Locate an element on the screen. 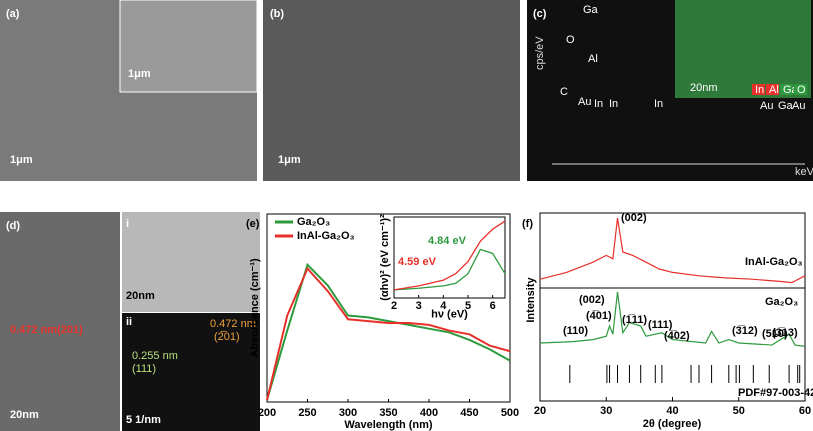 The width and height of the screenshot is (813, 431). peak-label: (4̅01) is located at coordinates (599, 316).